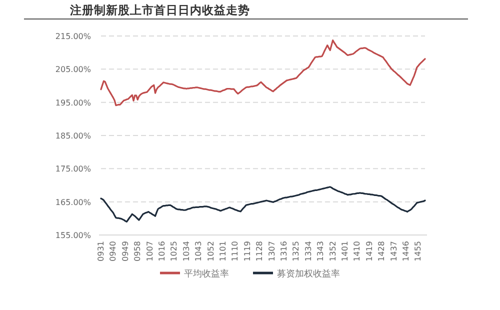  Describe the element at coordinates (223, 251) in the screenshot. I see `x-tick-label: 1101` at that location.